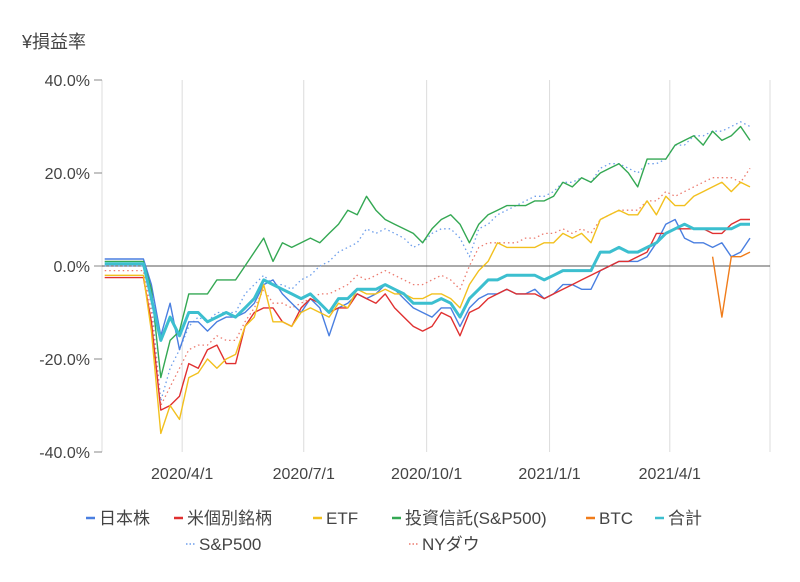 The width and height of the screenshot is (800, 582). I want to click on legend-label: ETF, so click(342, 518).